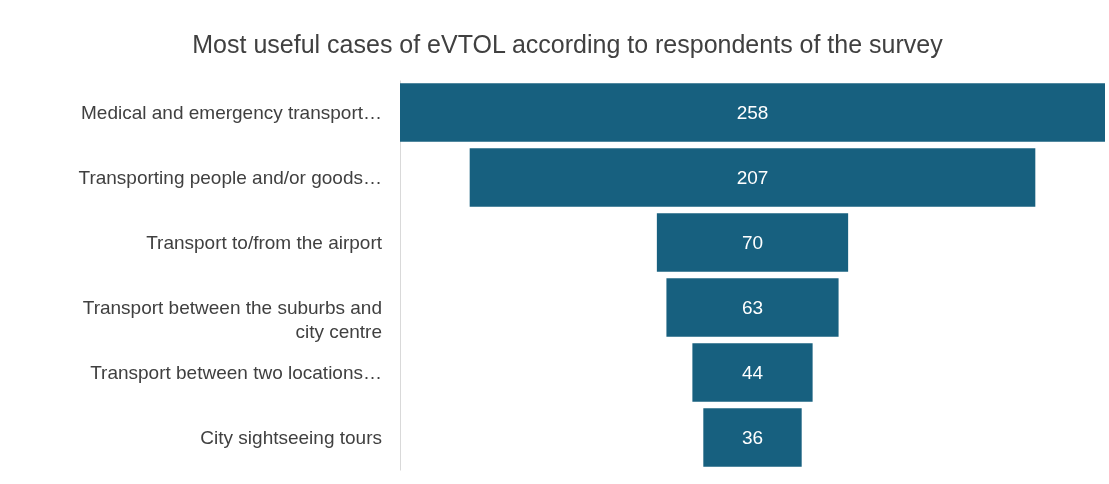 The image size is (1109, 484). What do you see at coordinates (752, 177) in the screenshot?
I see `data-label: 207` at bounding box center [752, 177].